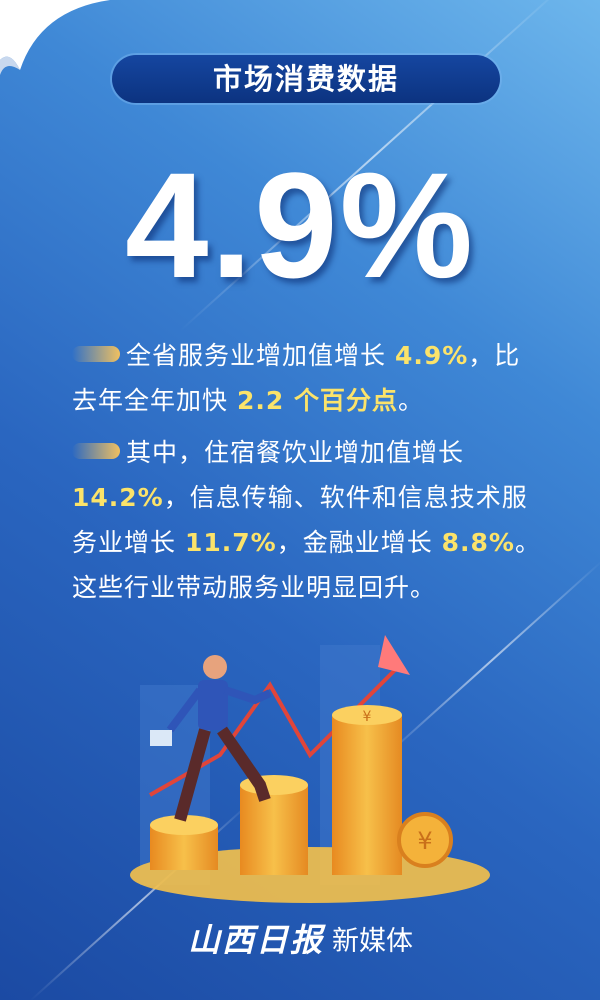 This screenshot has width=600, height=1000. What do you see at coordinates (300, 520) in the screenshot?
I see `text: ，信息传输、软件和信息技术服务业增长` at bounding box center [300, 520].